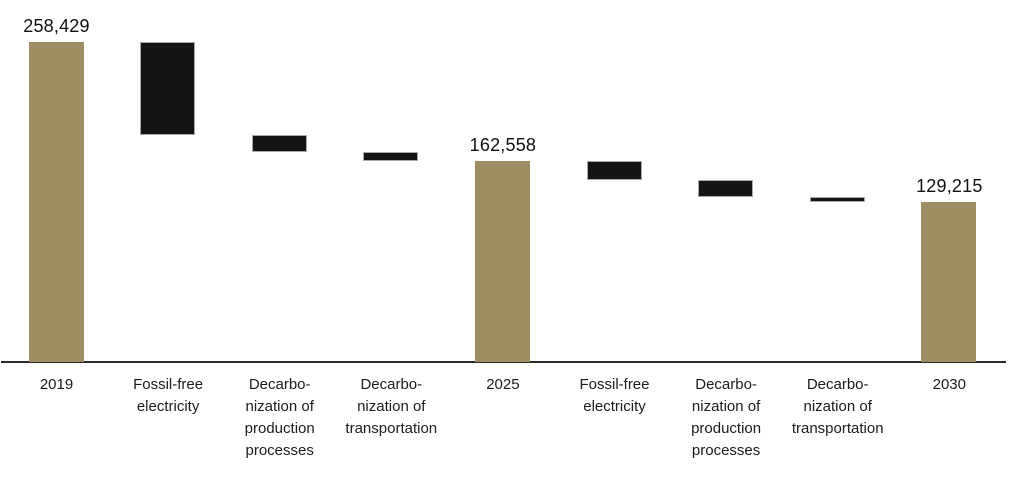 The height and width of the screenshot is (485, 1022). Describe the element at coordinates (503, 144) in the screenshot. I see `bar-value-label: 162,558` at that location.